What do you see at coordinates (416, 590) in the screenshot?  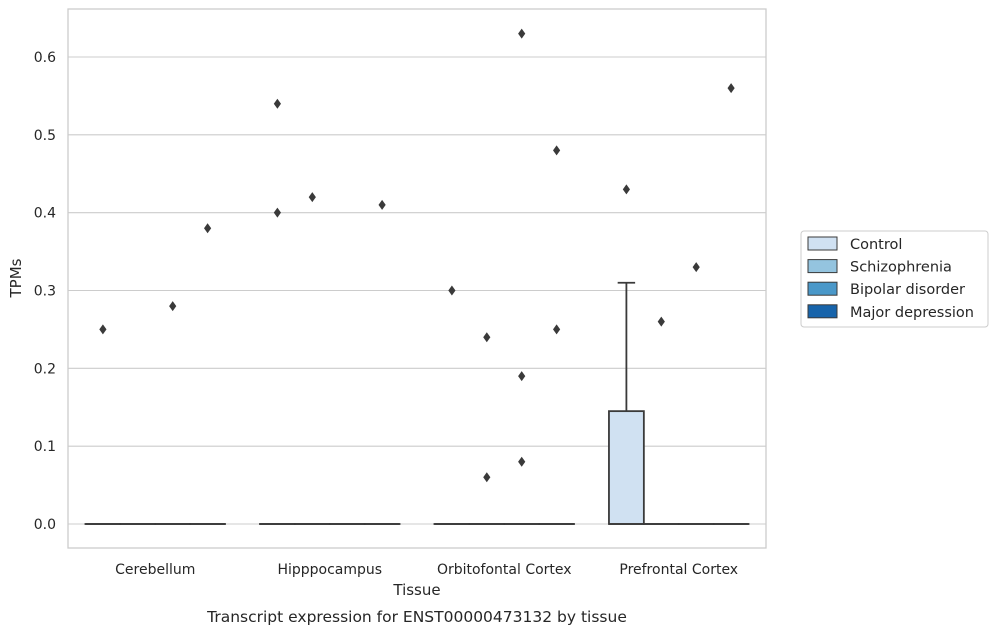 I see `x-axis-label: Tissue` at bounding box center [416, 590].